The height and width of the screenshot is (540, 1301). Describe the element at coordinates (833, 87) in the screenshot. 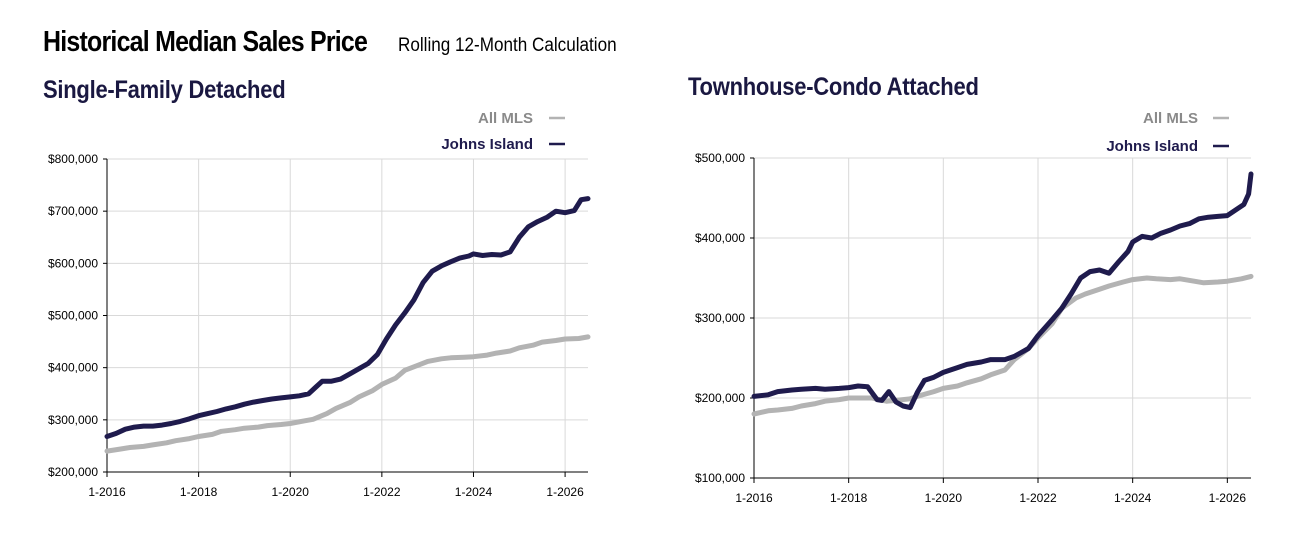

I see `chart-title-townhouse-condo: Townhouse-Condo Attached` at that location.